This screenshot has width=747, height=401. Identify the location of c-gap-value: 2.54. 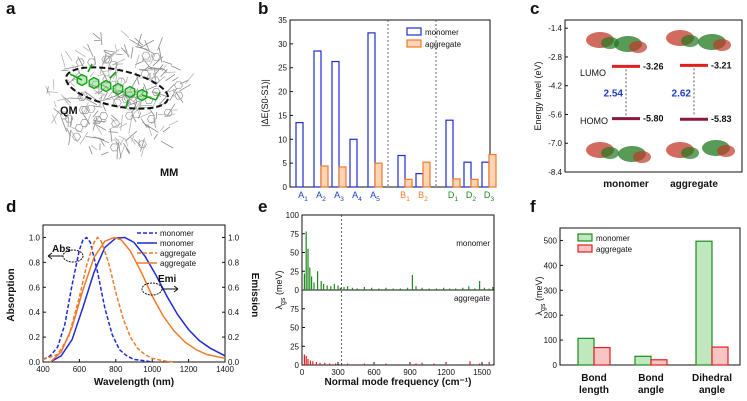
(614, 94).